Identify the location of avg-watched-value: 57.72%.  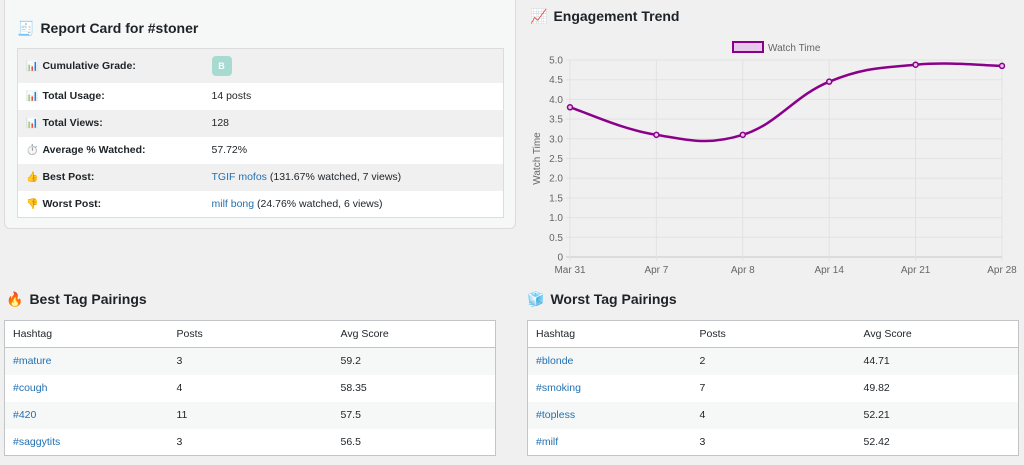
(353, 150).